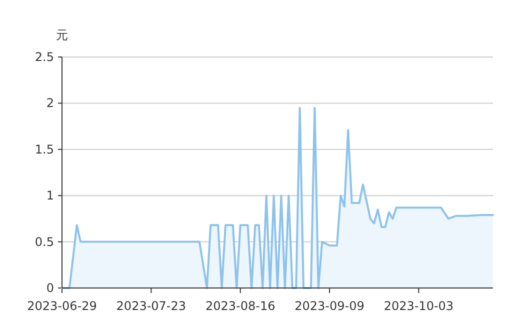  I want to click on y-tick-label: 0.5, so click(44, 241).